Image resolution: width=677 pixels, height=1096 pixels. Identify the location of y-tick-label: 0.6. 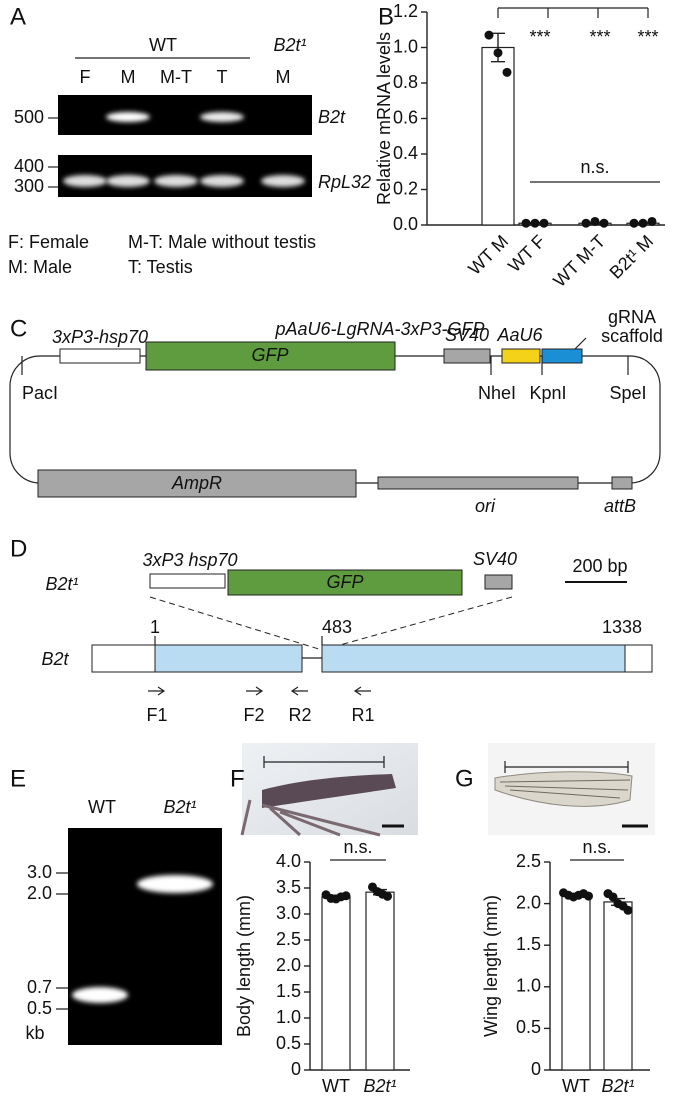
(405, 117).